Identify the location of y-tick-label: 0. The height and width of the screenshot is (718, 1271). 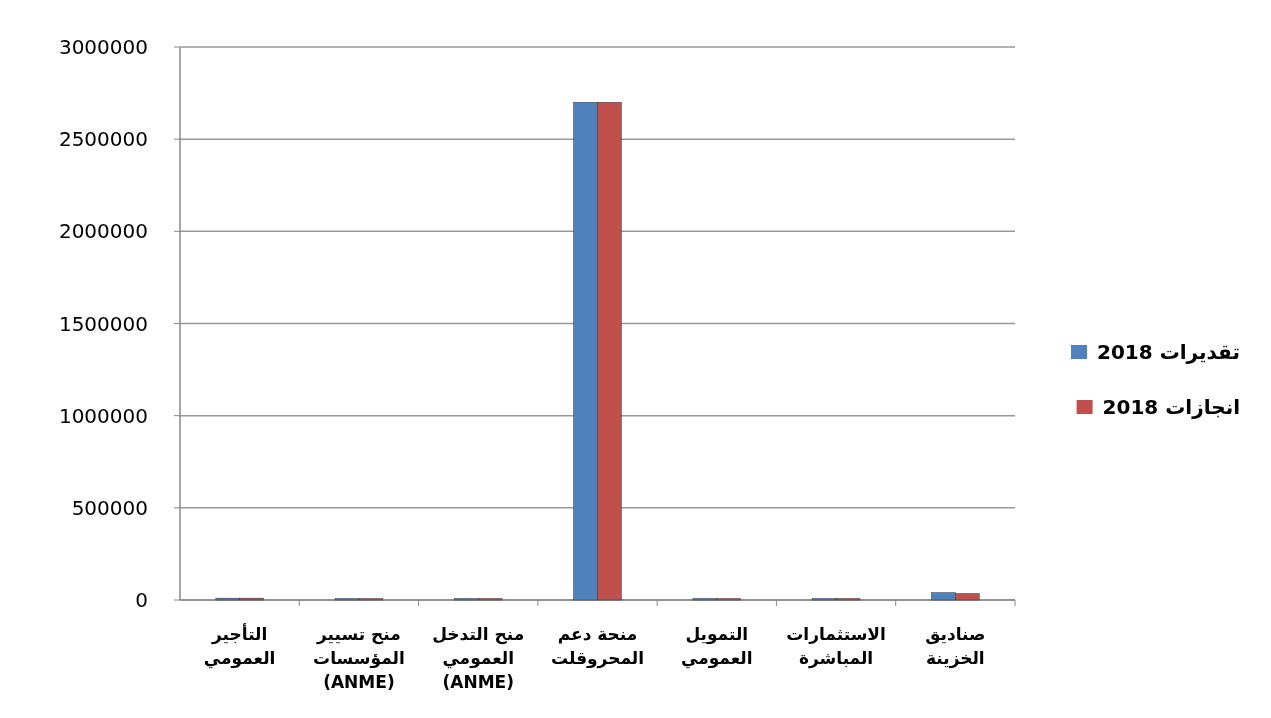
(141, 600).